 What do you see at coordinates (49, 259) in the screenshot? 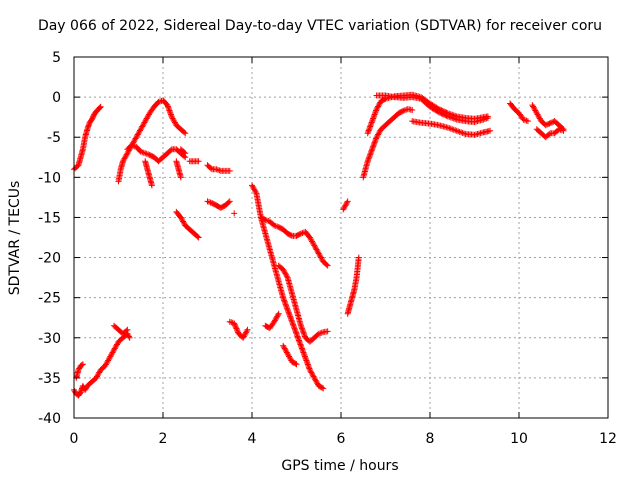
I see `y-tick-label: -20` at bounding box center [49, 259].